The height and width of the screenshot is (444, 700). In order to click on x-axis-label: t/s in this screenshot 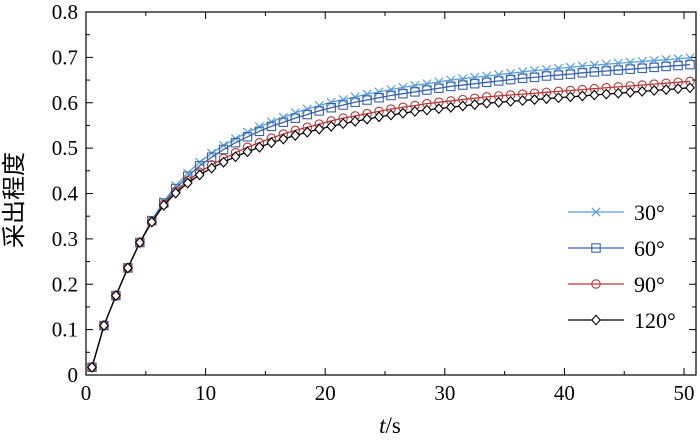, I will do `click(390, 425)`.